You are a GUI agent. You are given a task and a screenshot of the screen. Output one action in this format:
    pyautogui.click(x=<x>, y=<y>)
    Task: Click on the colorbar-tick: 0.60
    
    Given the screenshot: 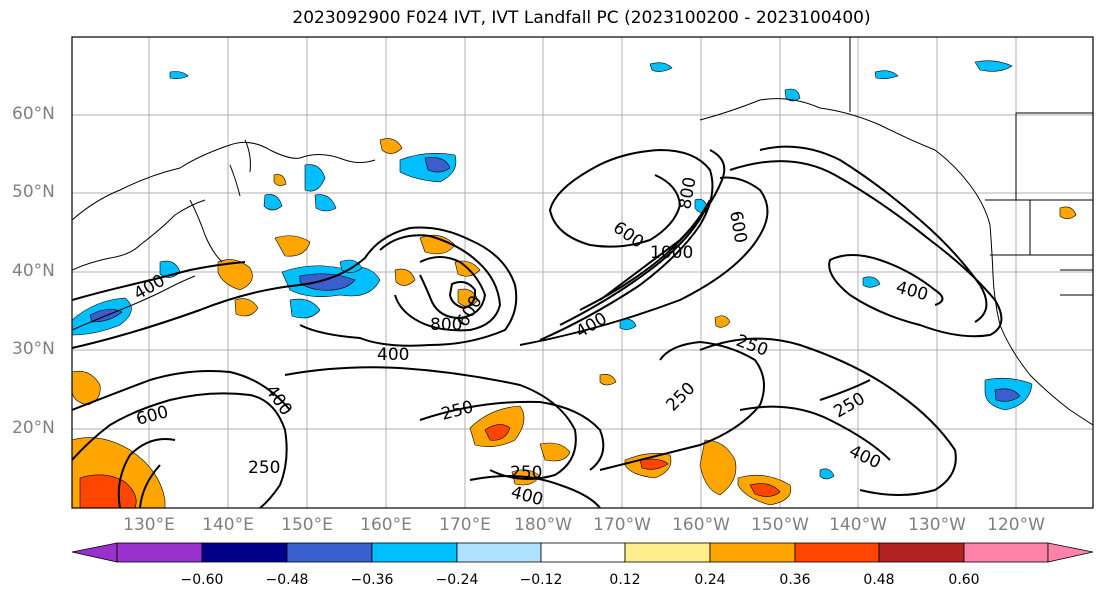 What is the action you would take?
    pyautogui.click(x=964, y=580)
    